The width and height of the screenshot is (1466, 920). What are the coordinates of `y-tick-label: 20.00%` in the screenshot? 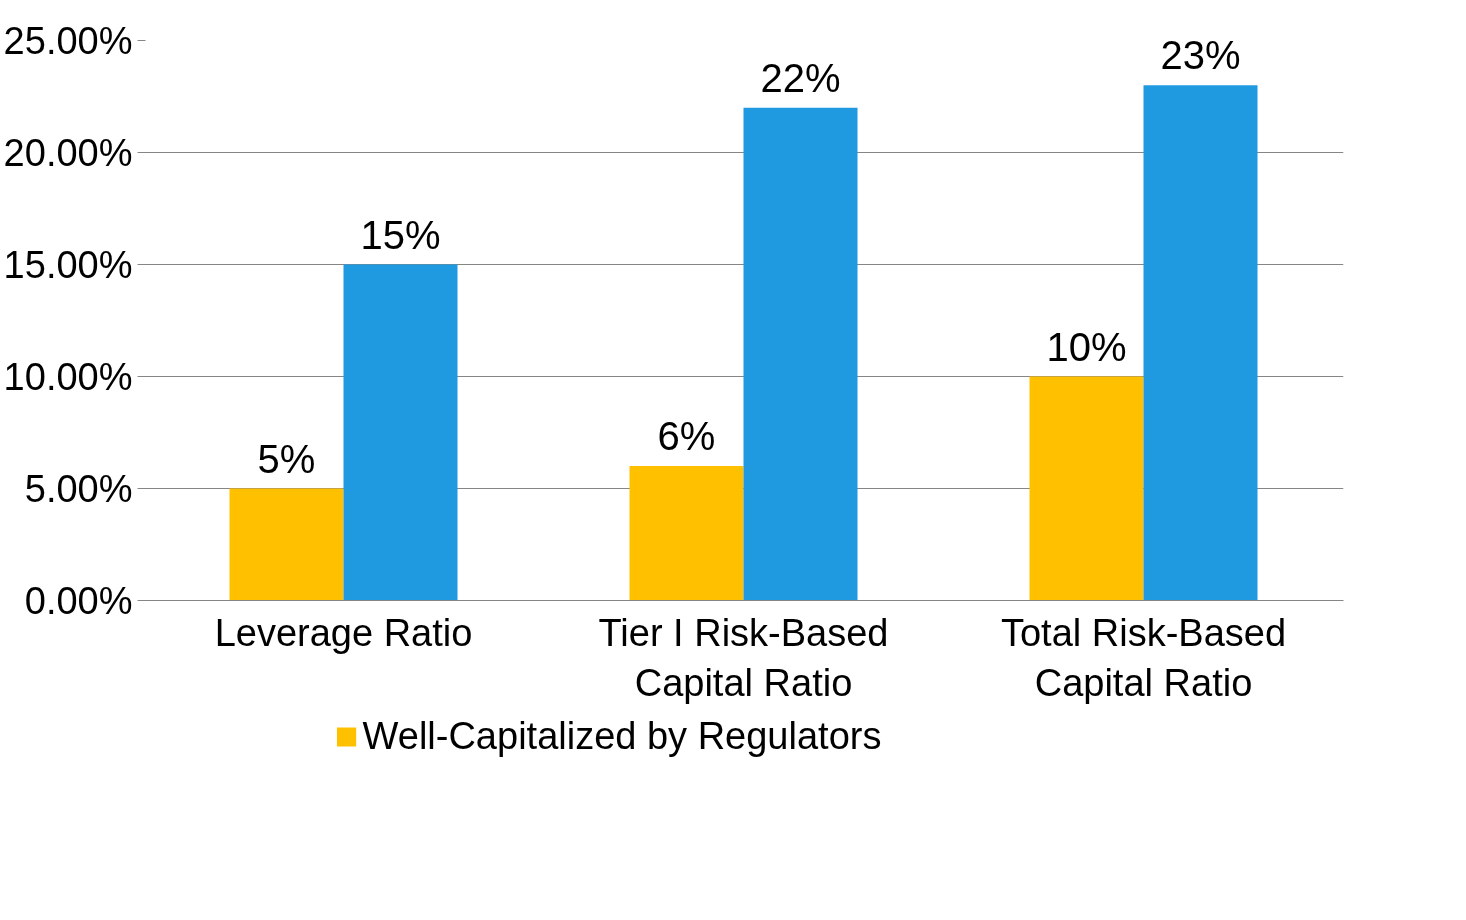 It's located at (68, 152).